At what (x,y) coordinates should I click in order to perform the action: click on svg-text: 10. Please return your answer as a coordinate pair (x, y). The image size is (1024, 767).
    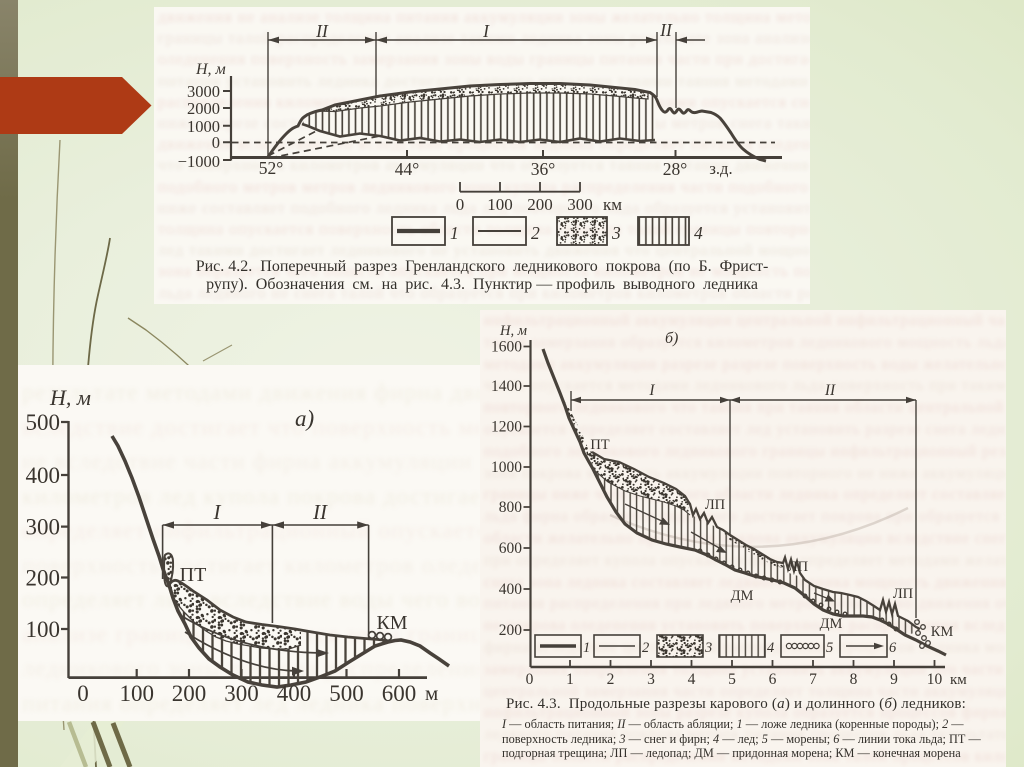
    Looking at the image, I should click on (935, 679).